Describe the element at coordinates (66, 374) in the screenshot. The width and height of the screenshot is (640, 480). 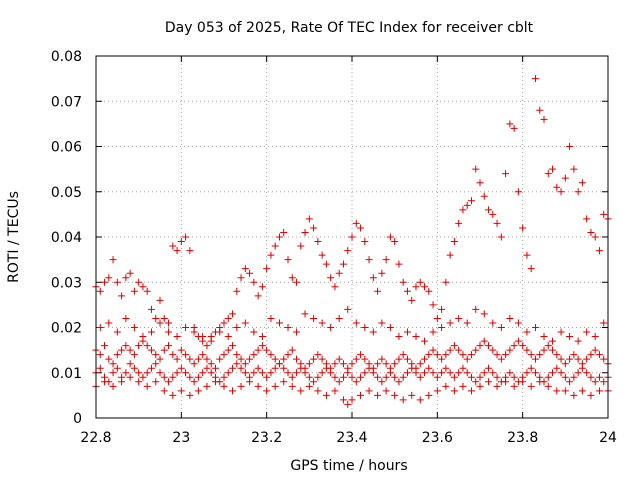
I see `y-tick-label: 0.01` at that location.